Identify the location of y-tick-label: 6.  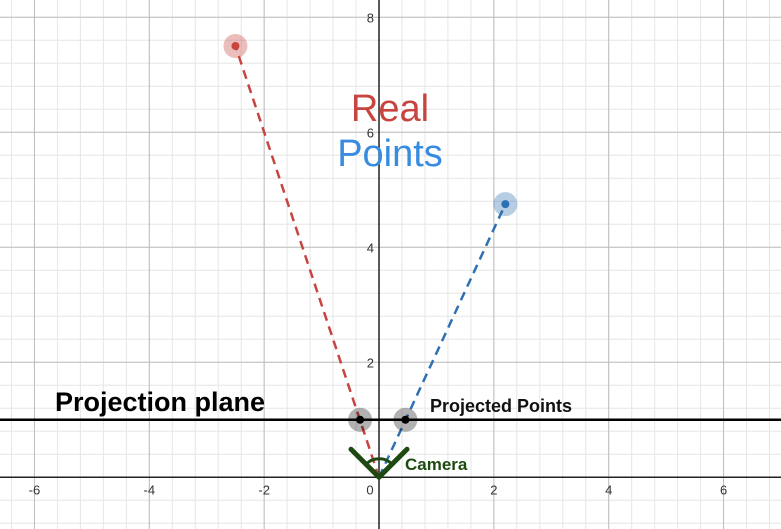
(370, 132).